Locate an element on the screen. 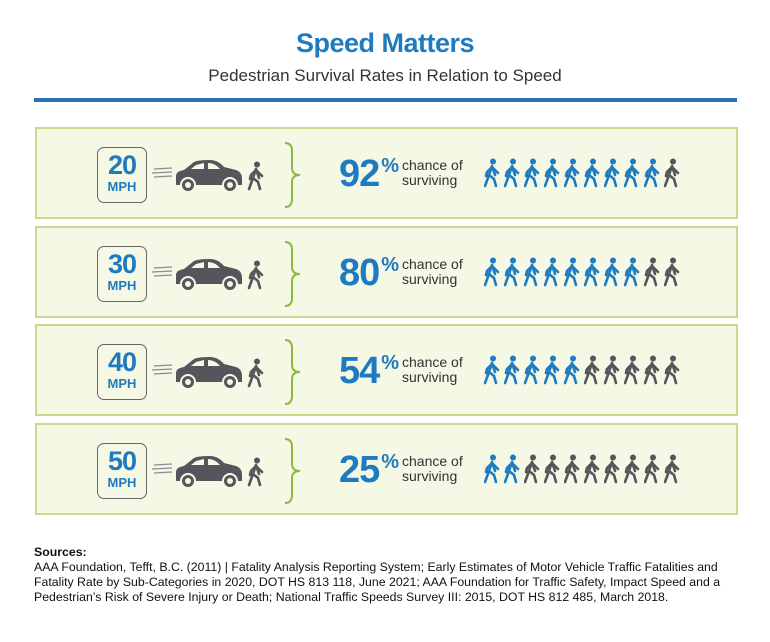 Image resolution: width=770 pixels, height=642 pixels. speed-row-40: 40 MPH 54% chance of surviving is located at coordinates (386, 370).